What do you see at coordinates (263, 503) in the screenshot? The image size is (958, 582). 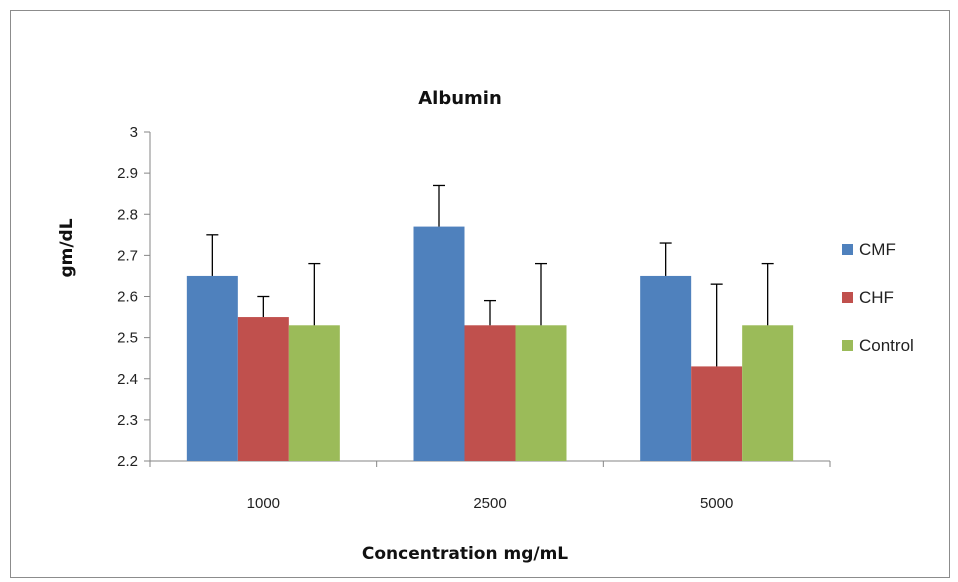 I see `x-tick-label: 1000` at bounding box center [263, 503].